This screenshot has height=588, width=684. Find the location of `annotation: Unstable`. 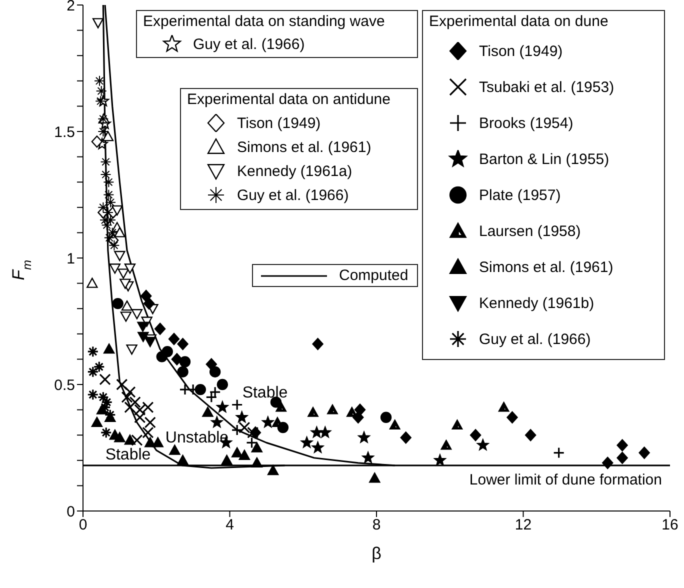

annotation: Unstable is located at coordinates (197, 438).